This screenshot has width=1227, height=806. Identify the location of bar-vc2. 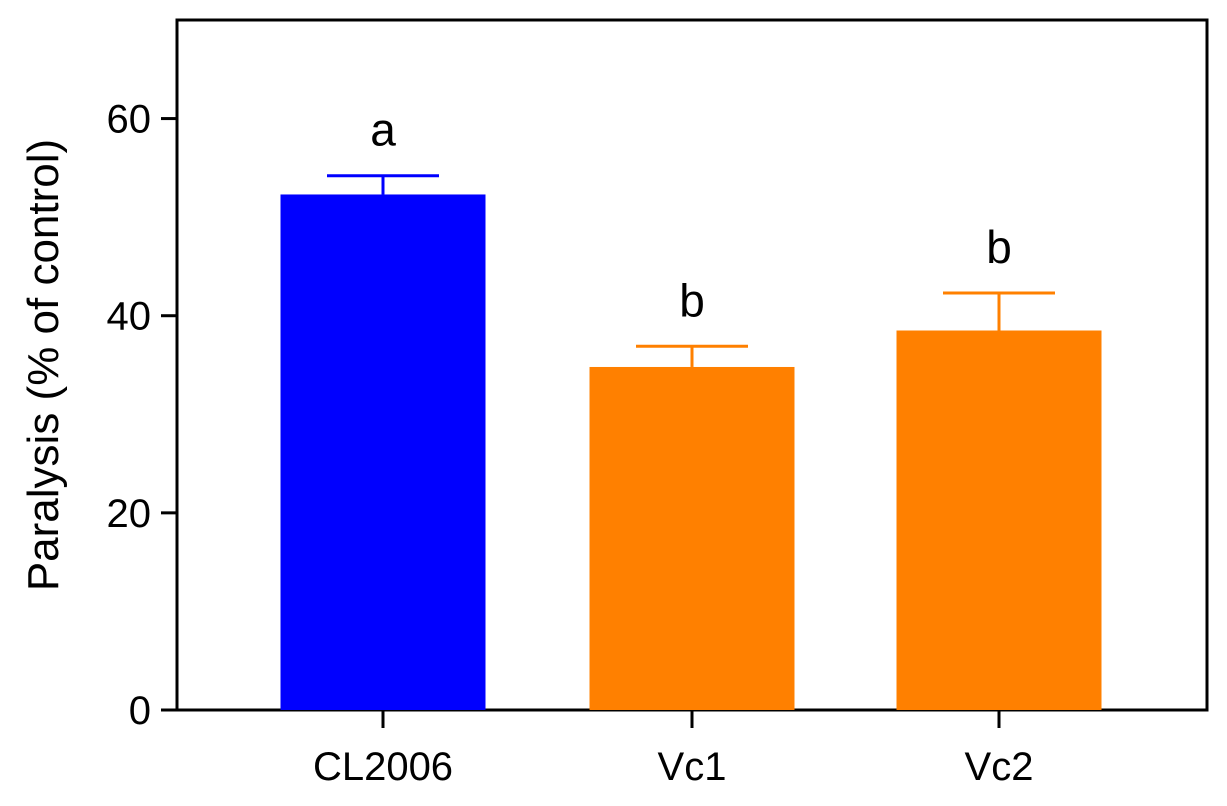
(999, 520).